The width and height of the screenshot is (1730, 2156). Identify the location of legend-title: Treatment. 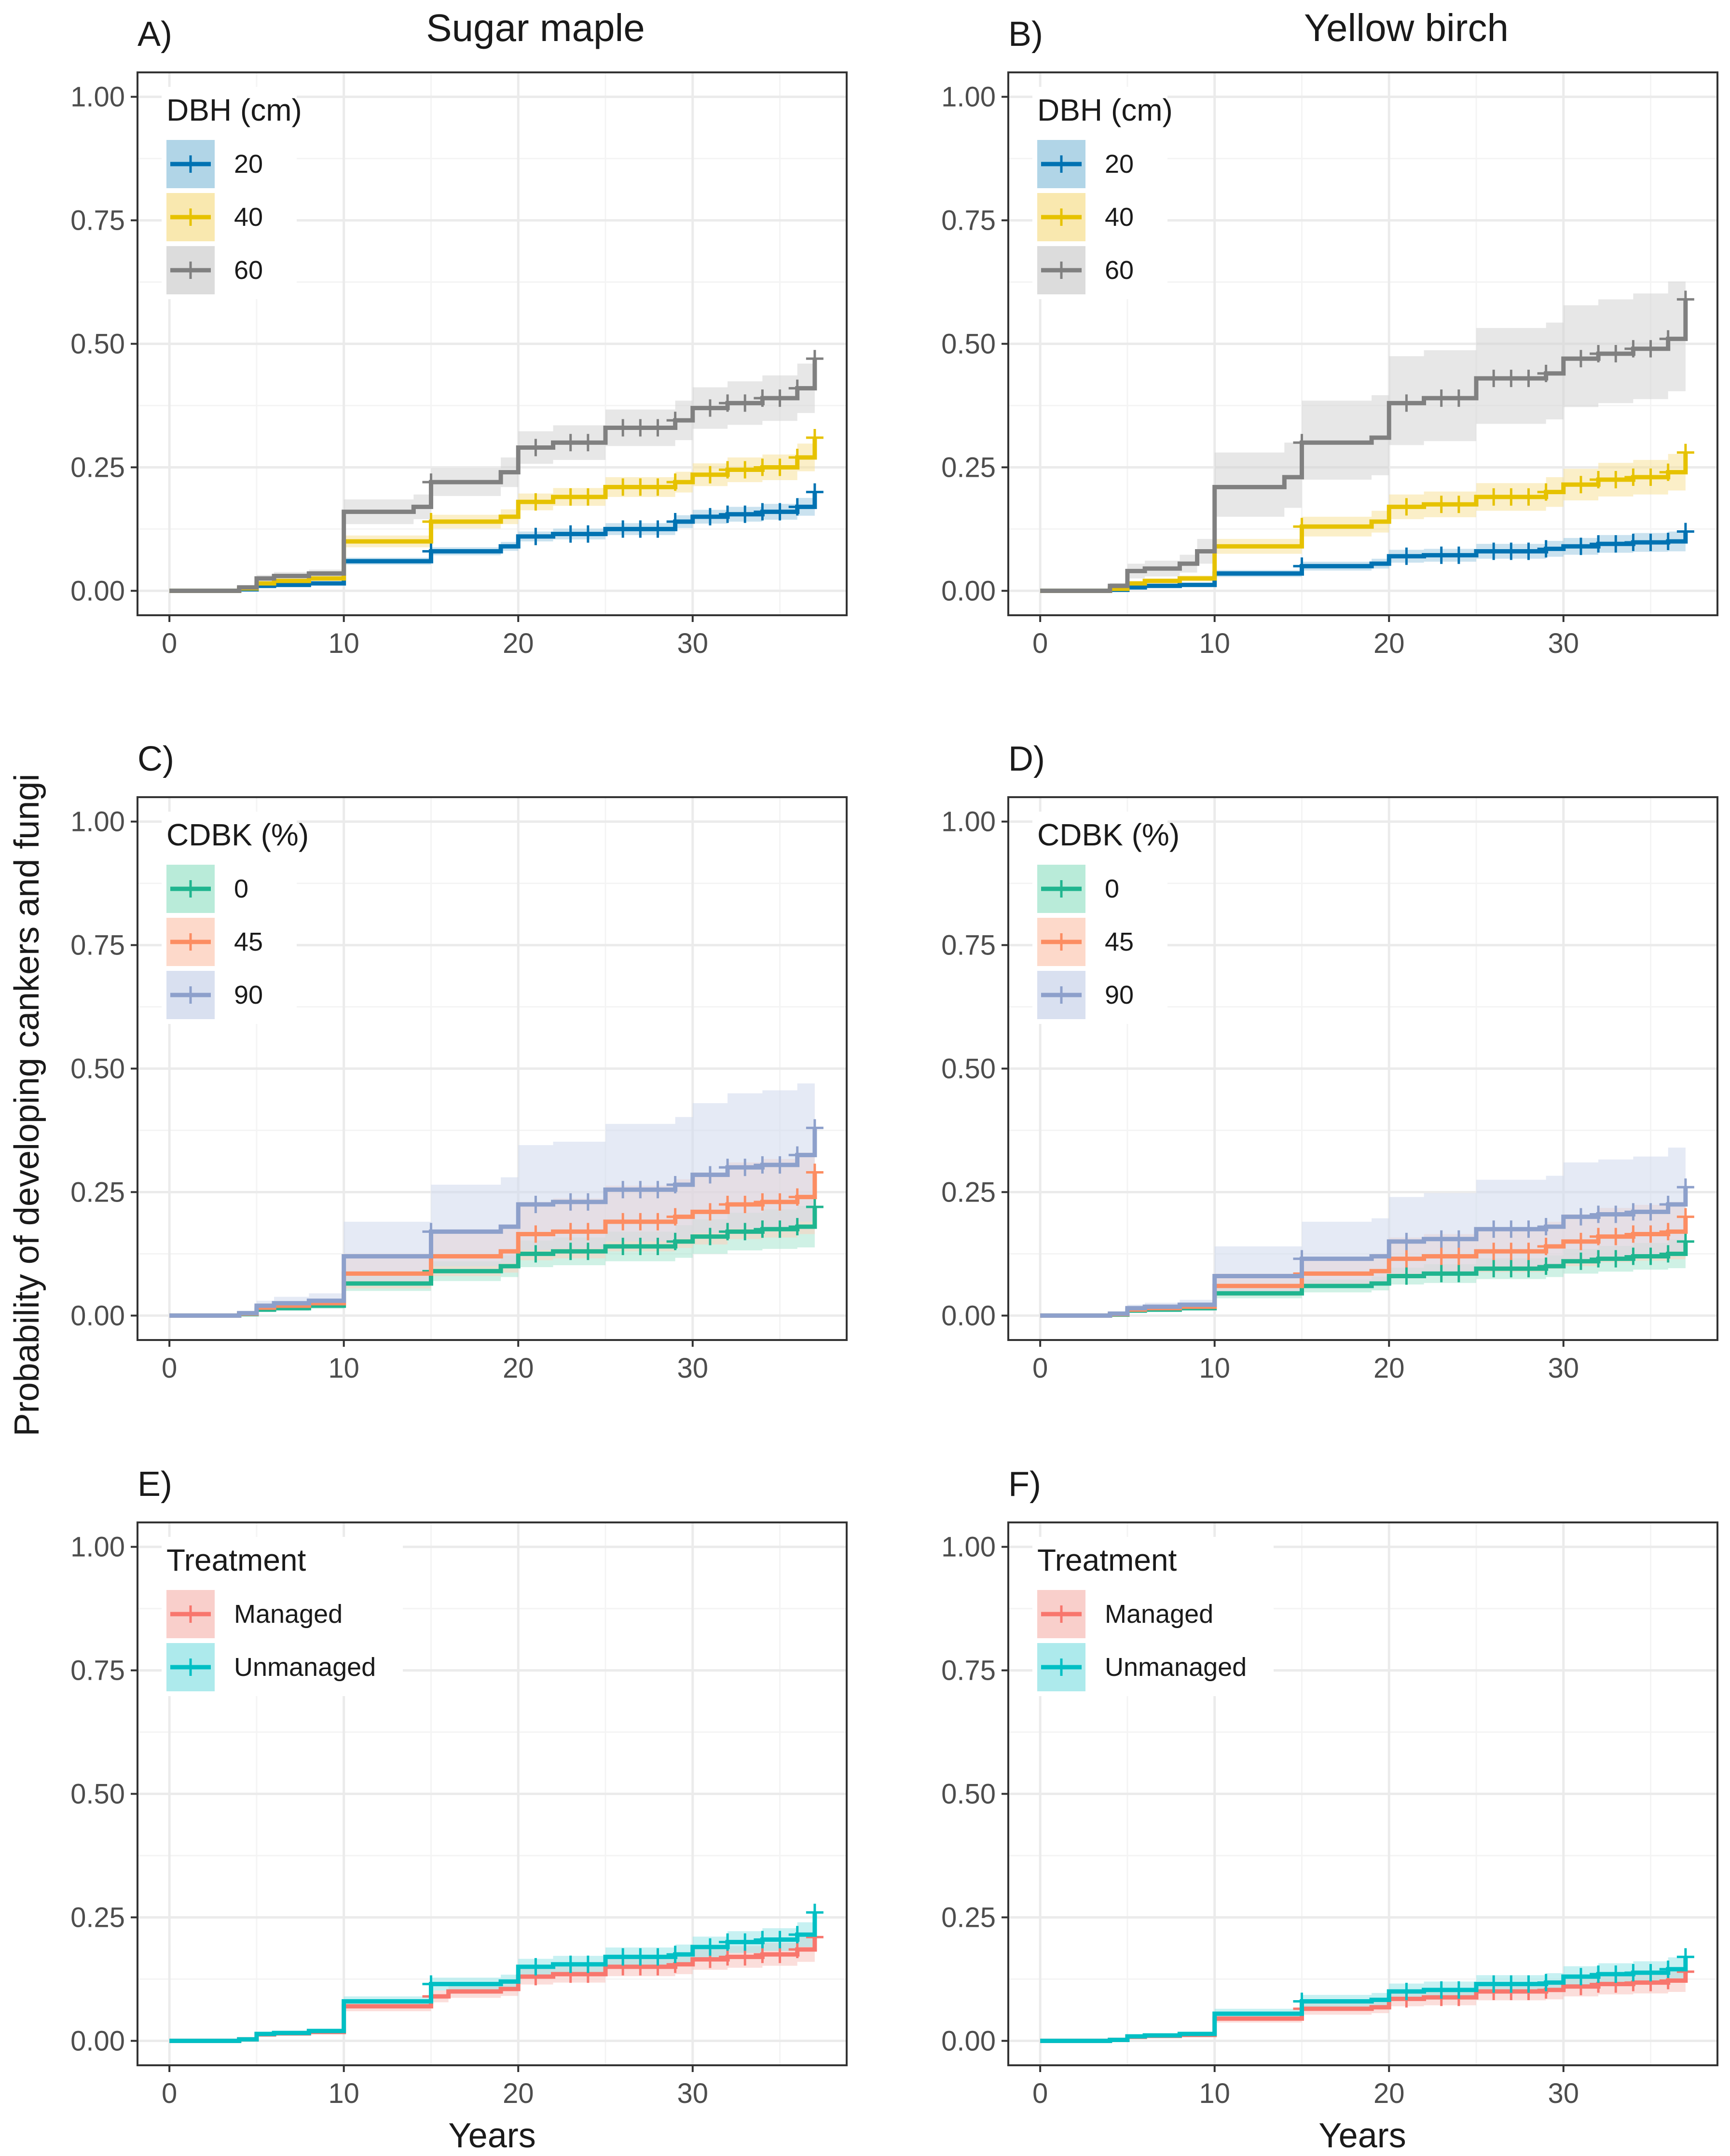
(1107, 1560).